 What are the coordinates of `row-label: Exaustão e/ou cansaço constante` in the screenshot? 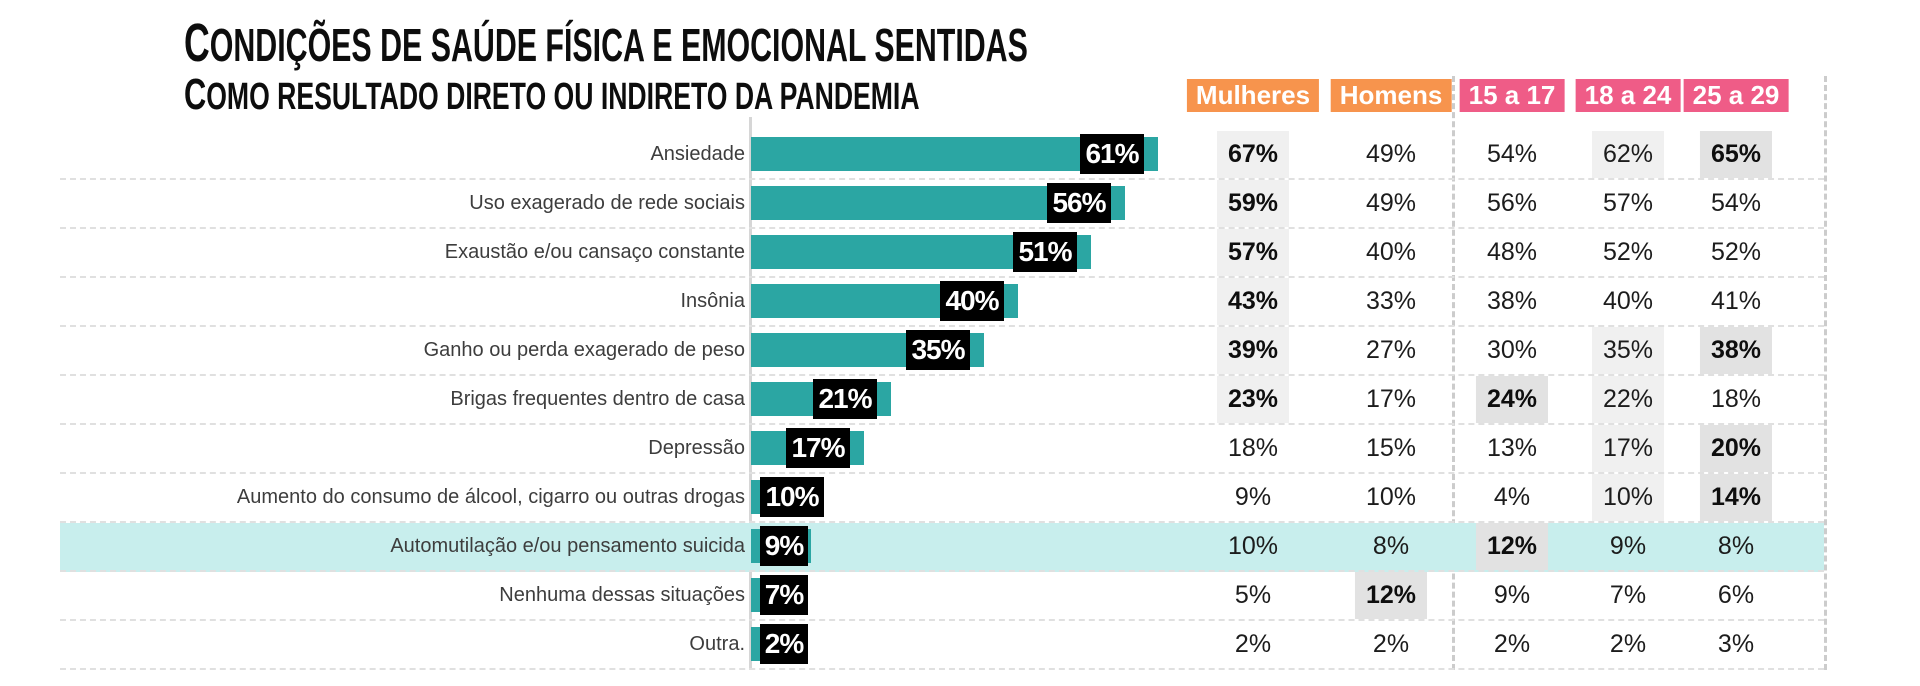 It's located at (594, 252).